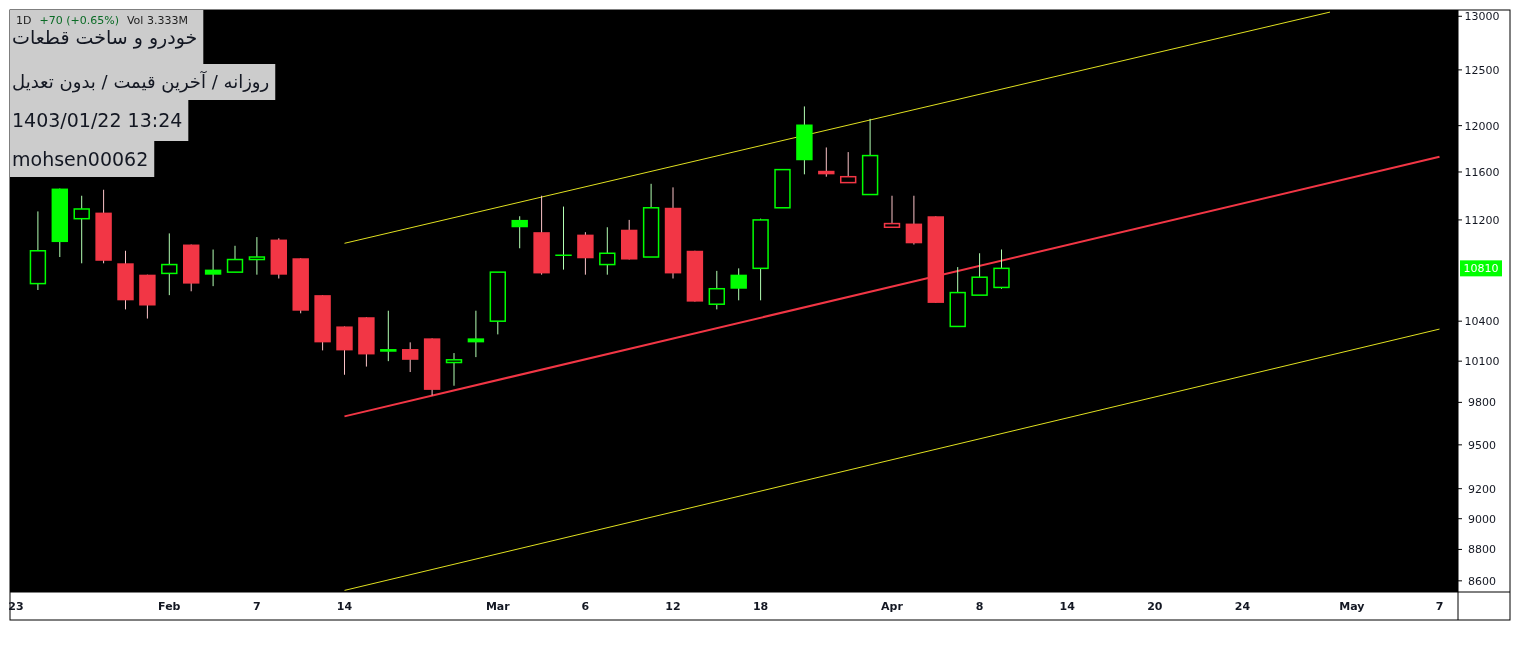 This screenshot has height=656, width=1520. What do you see at coordinates (1482, 362) in the screenshot?
I see `y-tick-label: 10100` at bounding box center [1482, 362].